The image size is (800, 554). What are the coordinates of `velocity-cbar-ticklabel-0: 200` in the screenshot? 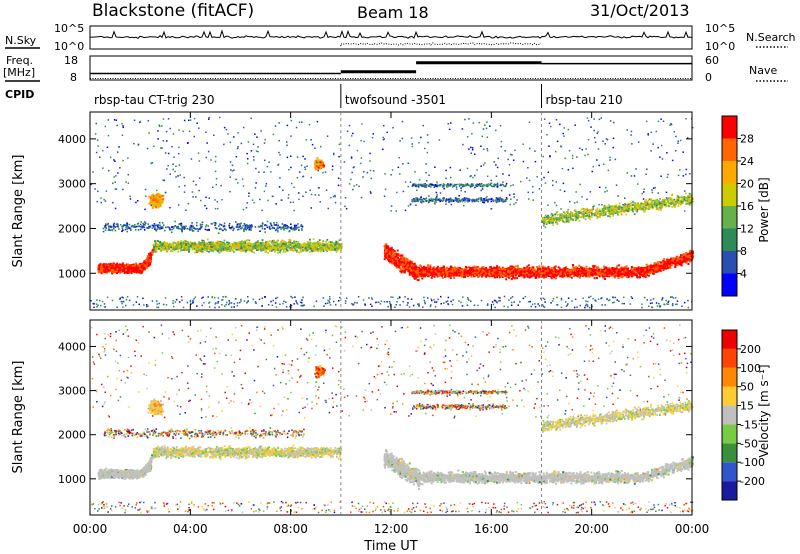 It's located at (750, 349).